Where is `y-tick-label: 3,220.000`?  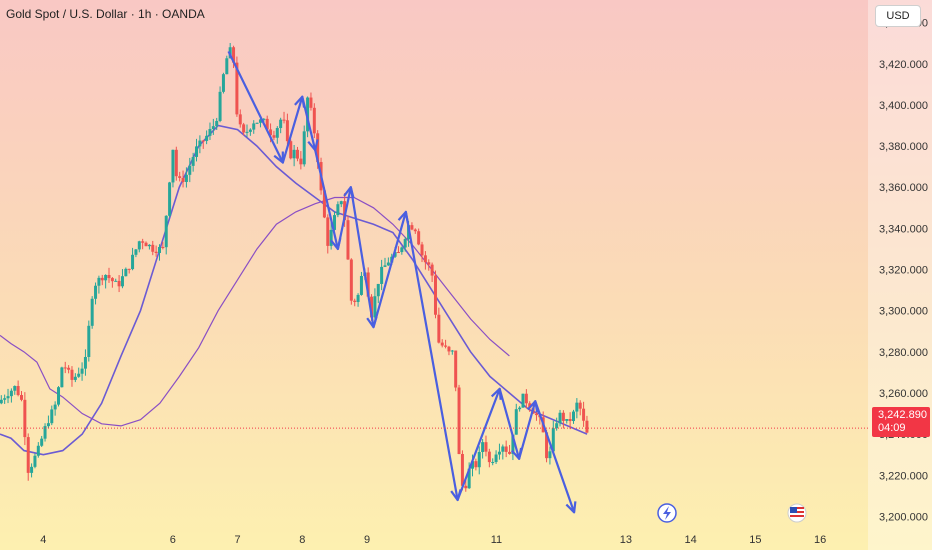 y-tick-label: 3,220.000 is located at coordinates (903, 476).